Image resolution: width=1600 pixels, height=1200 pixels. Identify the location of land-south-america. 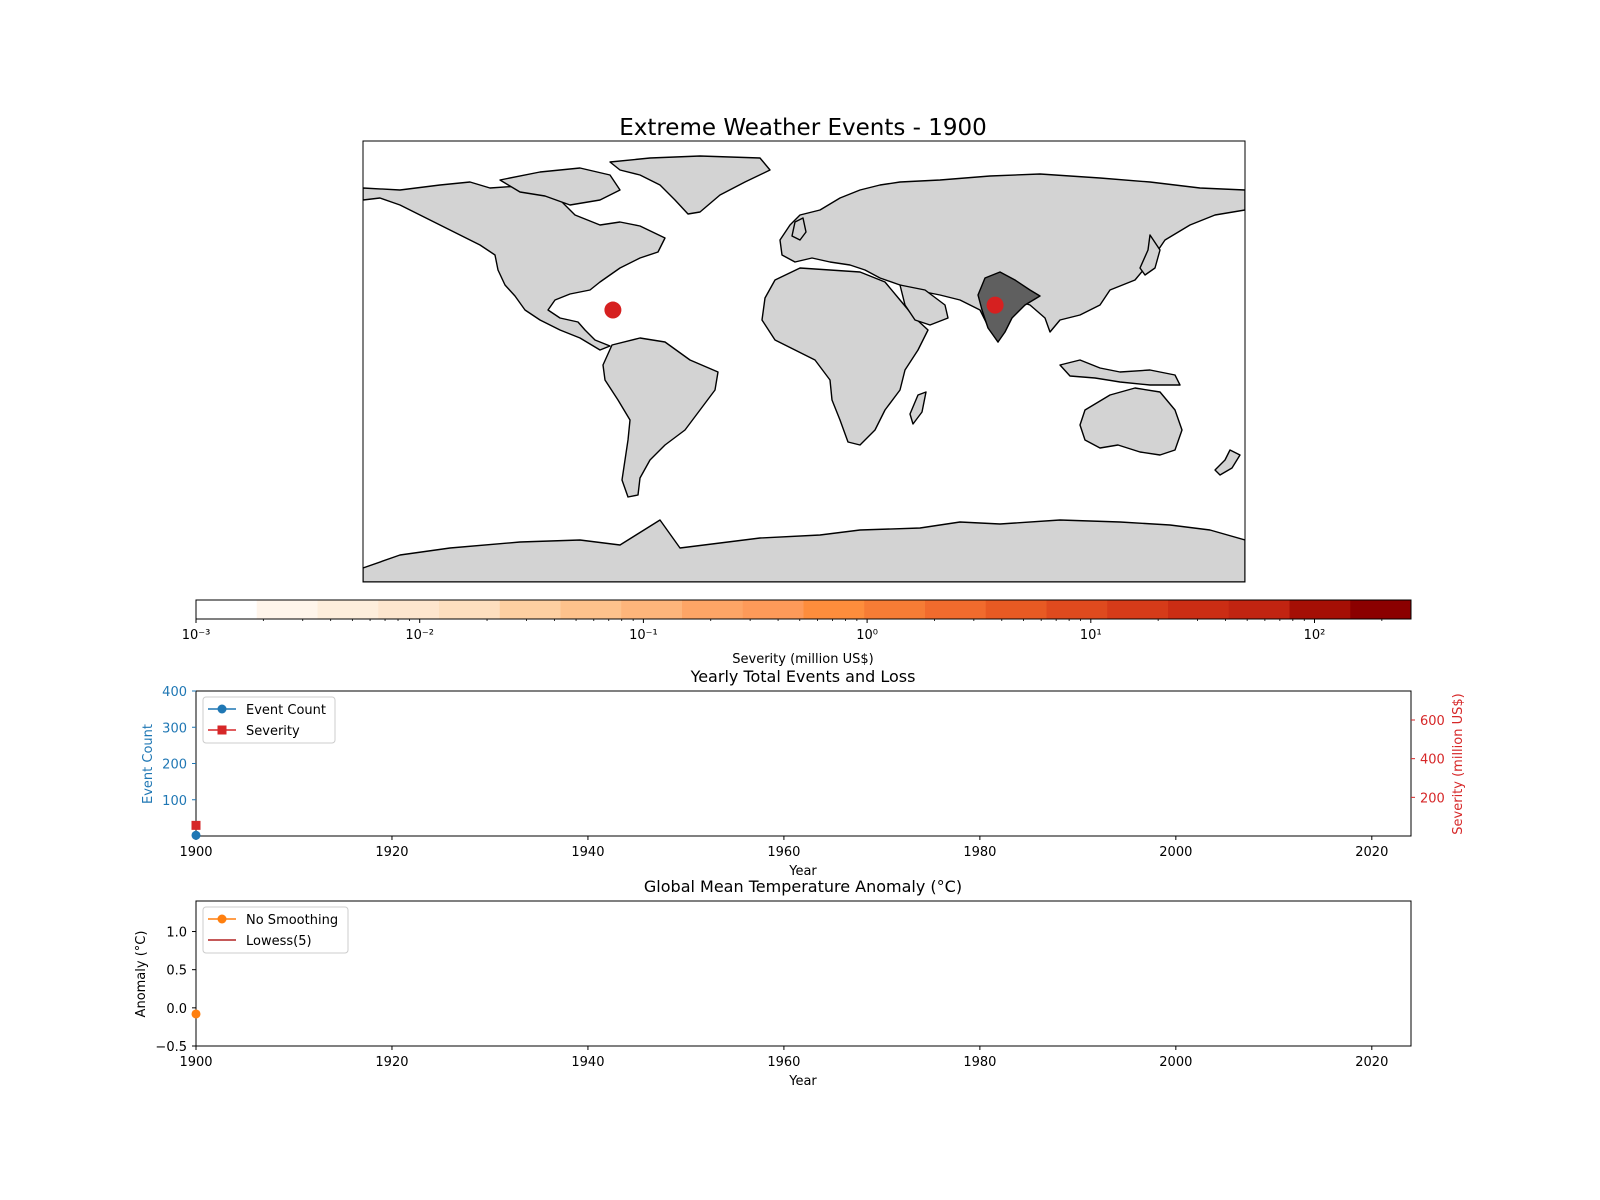
(660, 417).